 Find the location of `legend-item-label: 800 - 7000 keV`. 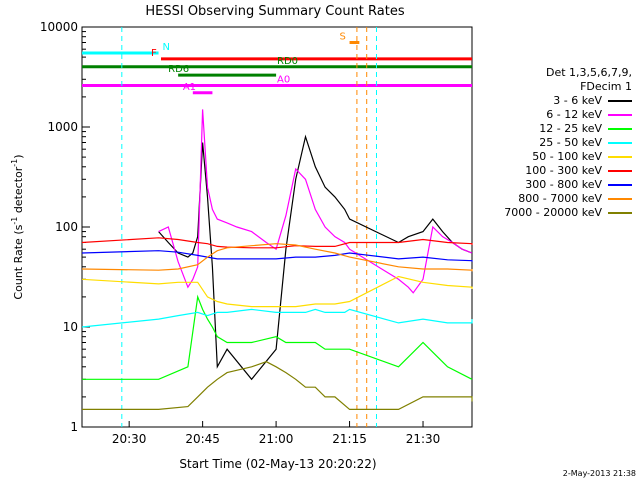

legend-item-label: 800 - 7000 keV is located at coordinates (560, 198).